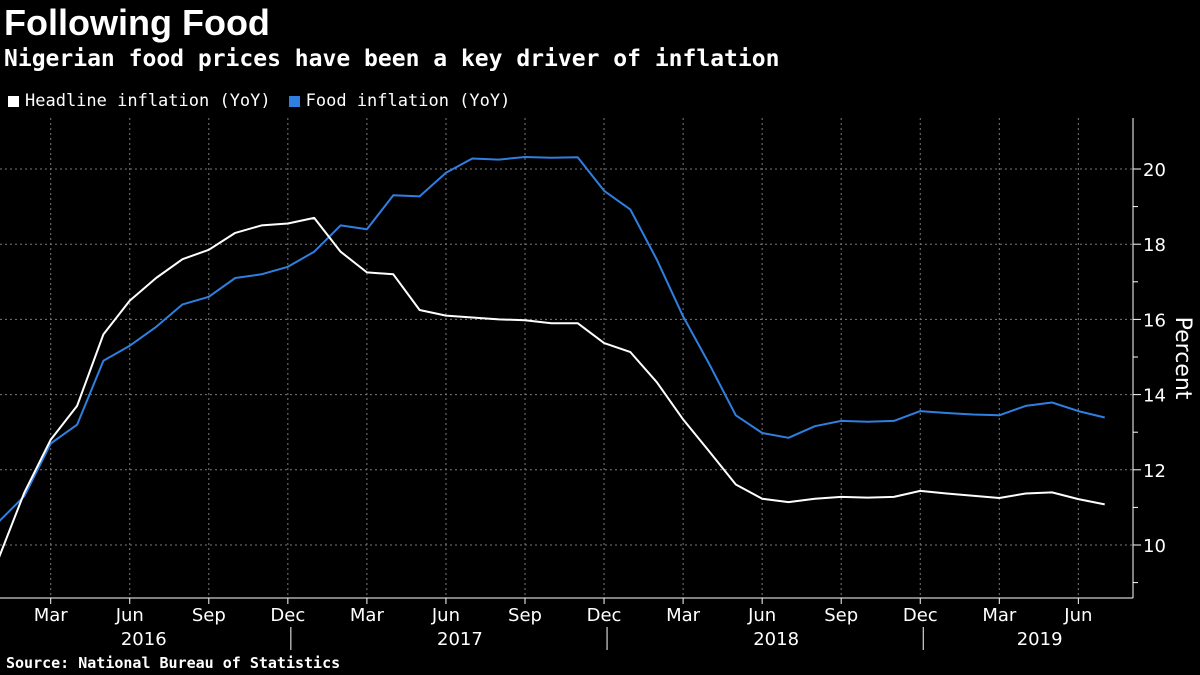 This screenshot has width=1200, height=675. What do you see at coordinates (173, 663) in the screenshot?
I see `source-note: Source: National Bureau of Statistics` at bounding box center [173, 663].